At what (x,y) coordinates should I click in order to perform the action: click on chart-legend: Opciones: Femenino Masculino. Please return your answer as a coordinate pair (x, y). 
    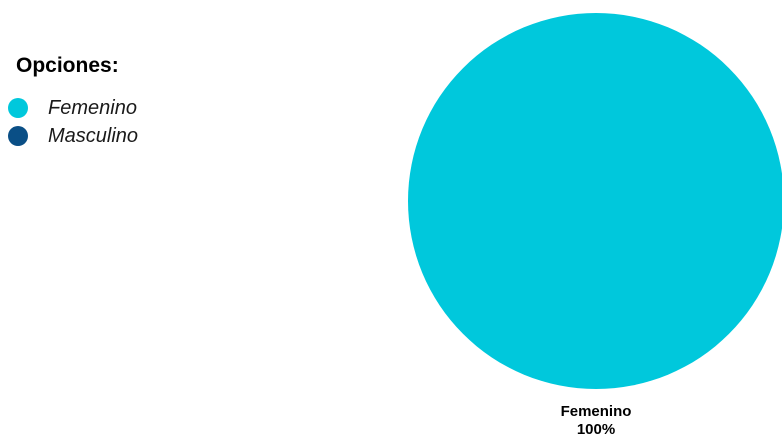
    Looking at the image, I should click on (73, 102).